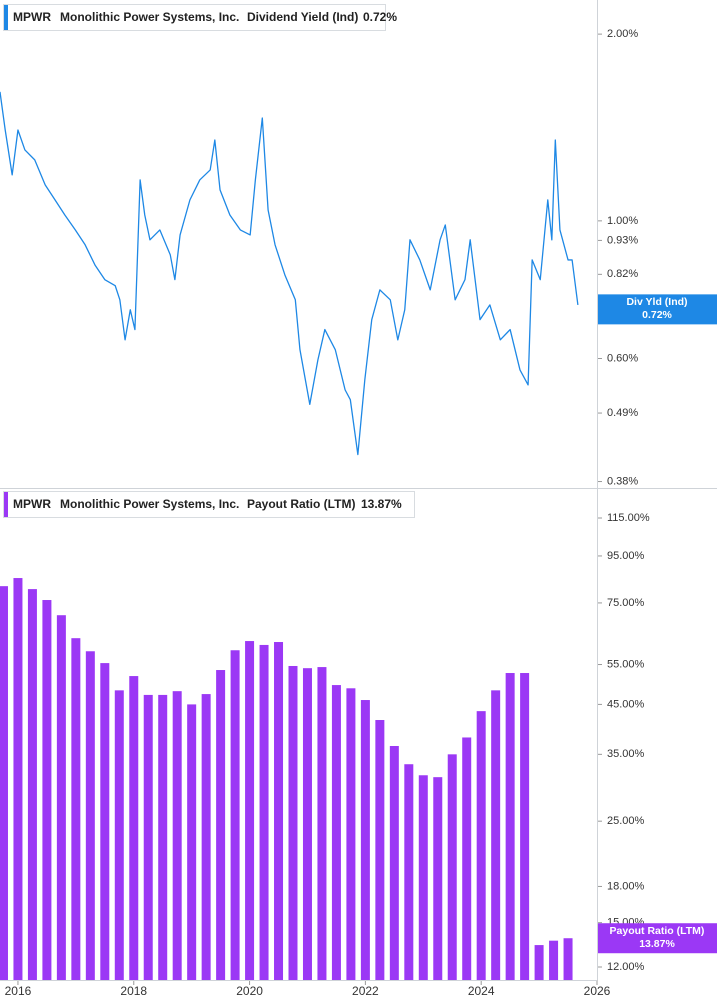 This screenshot has width=717, height=1005. What do you see at coordinates (481, 991) in the screenshot?
I see `x-tick-label: 2024` at bounding box center [481, 991].